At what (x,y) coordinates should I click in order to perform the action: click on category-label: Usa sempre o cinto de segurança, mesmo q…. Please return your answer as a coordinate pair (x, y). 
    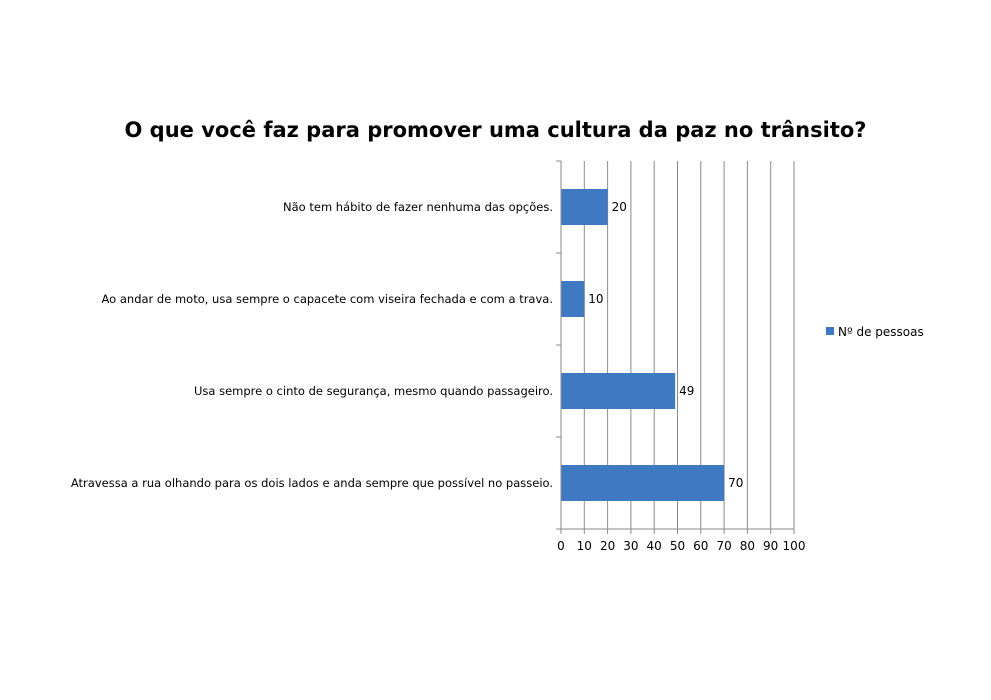
    Looking at the image, I should click on (373, 391).